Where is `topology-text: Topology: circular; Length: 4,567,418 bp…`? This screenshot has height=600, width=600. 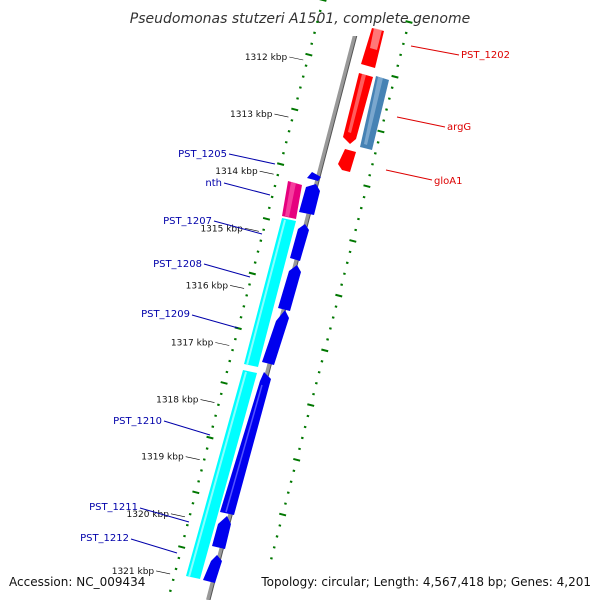 topology-text: Topology: circular; Length: 4,567,418 bp… is located at coordinates (425, 582).